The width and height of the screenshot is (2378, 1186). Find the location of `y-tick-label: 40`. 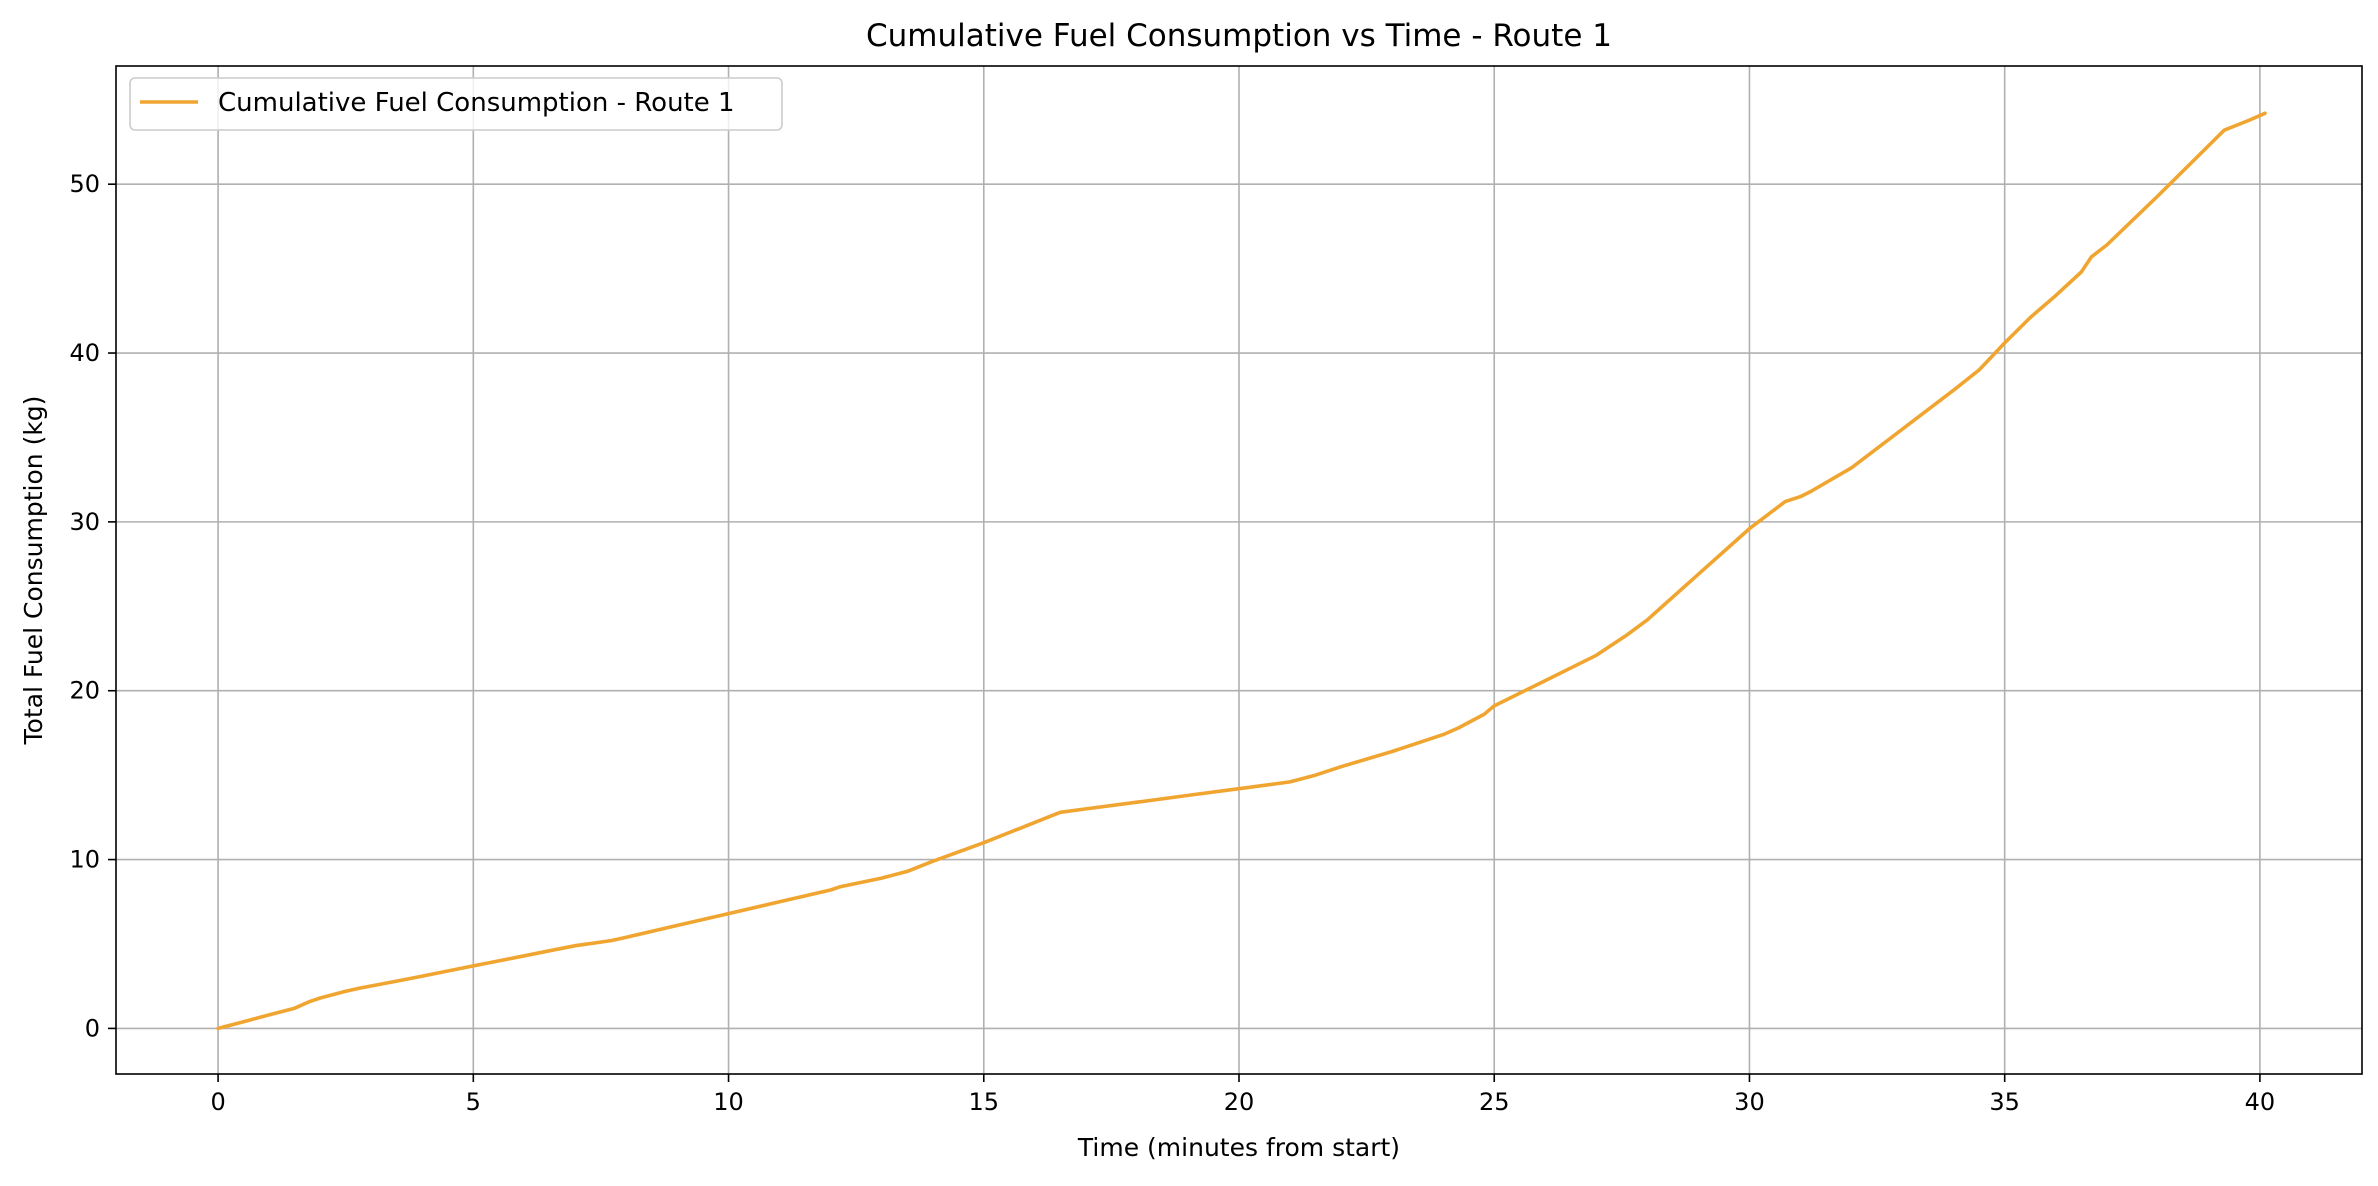

y-tick-label: 40 is located at coordinates (84, 353).